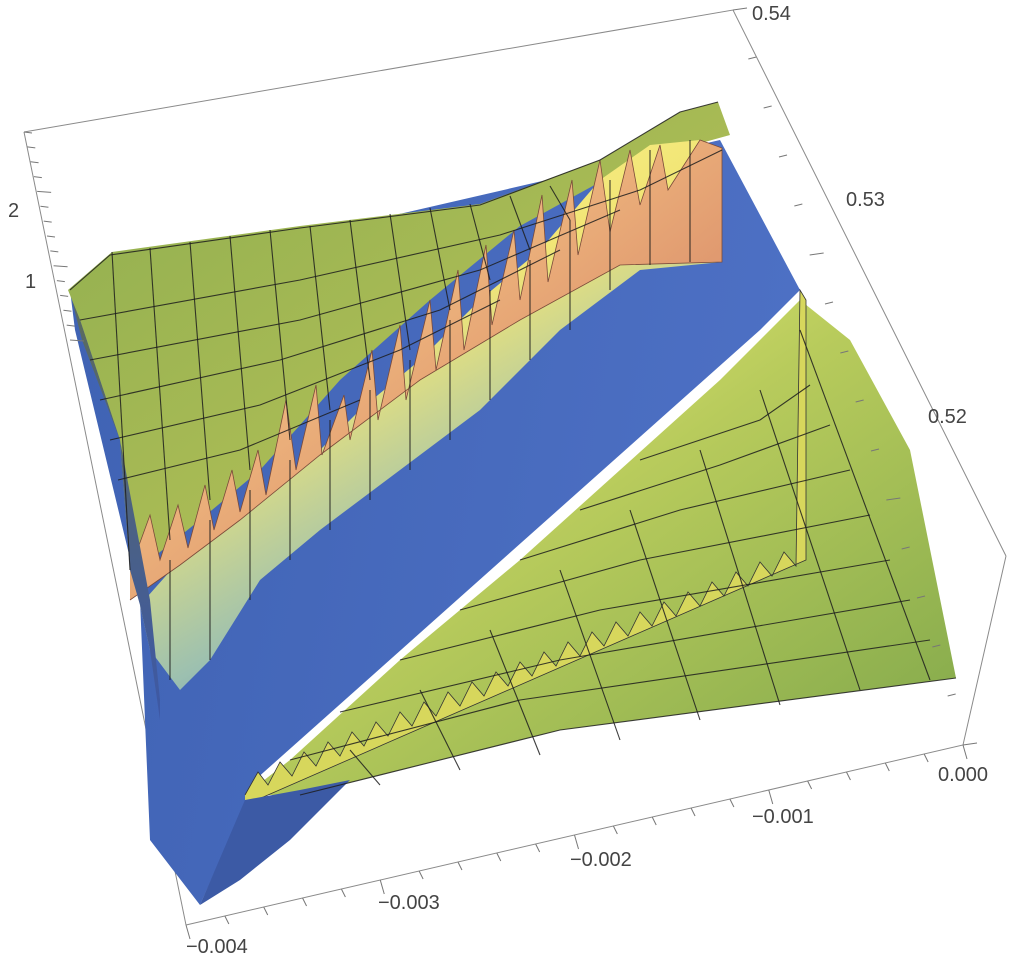 This screenshot has height=965, width=1024. What do you see at coordinates (947, 417) in the screenshot?
I see `y-tick-label: 0.52` at bounding box center [947, 417].